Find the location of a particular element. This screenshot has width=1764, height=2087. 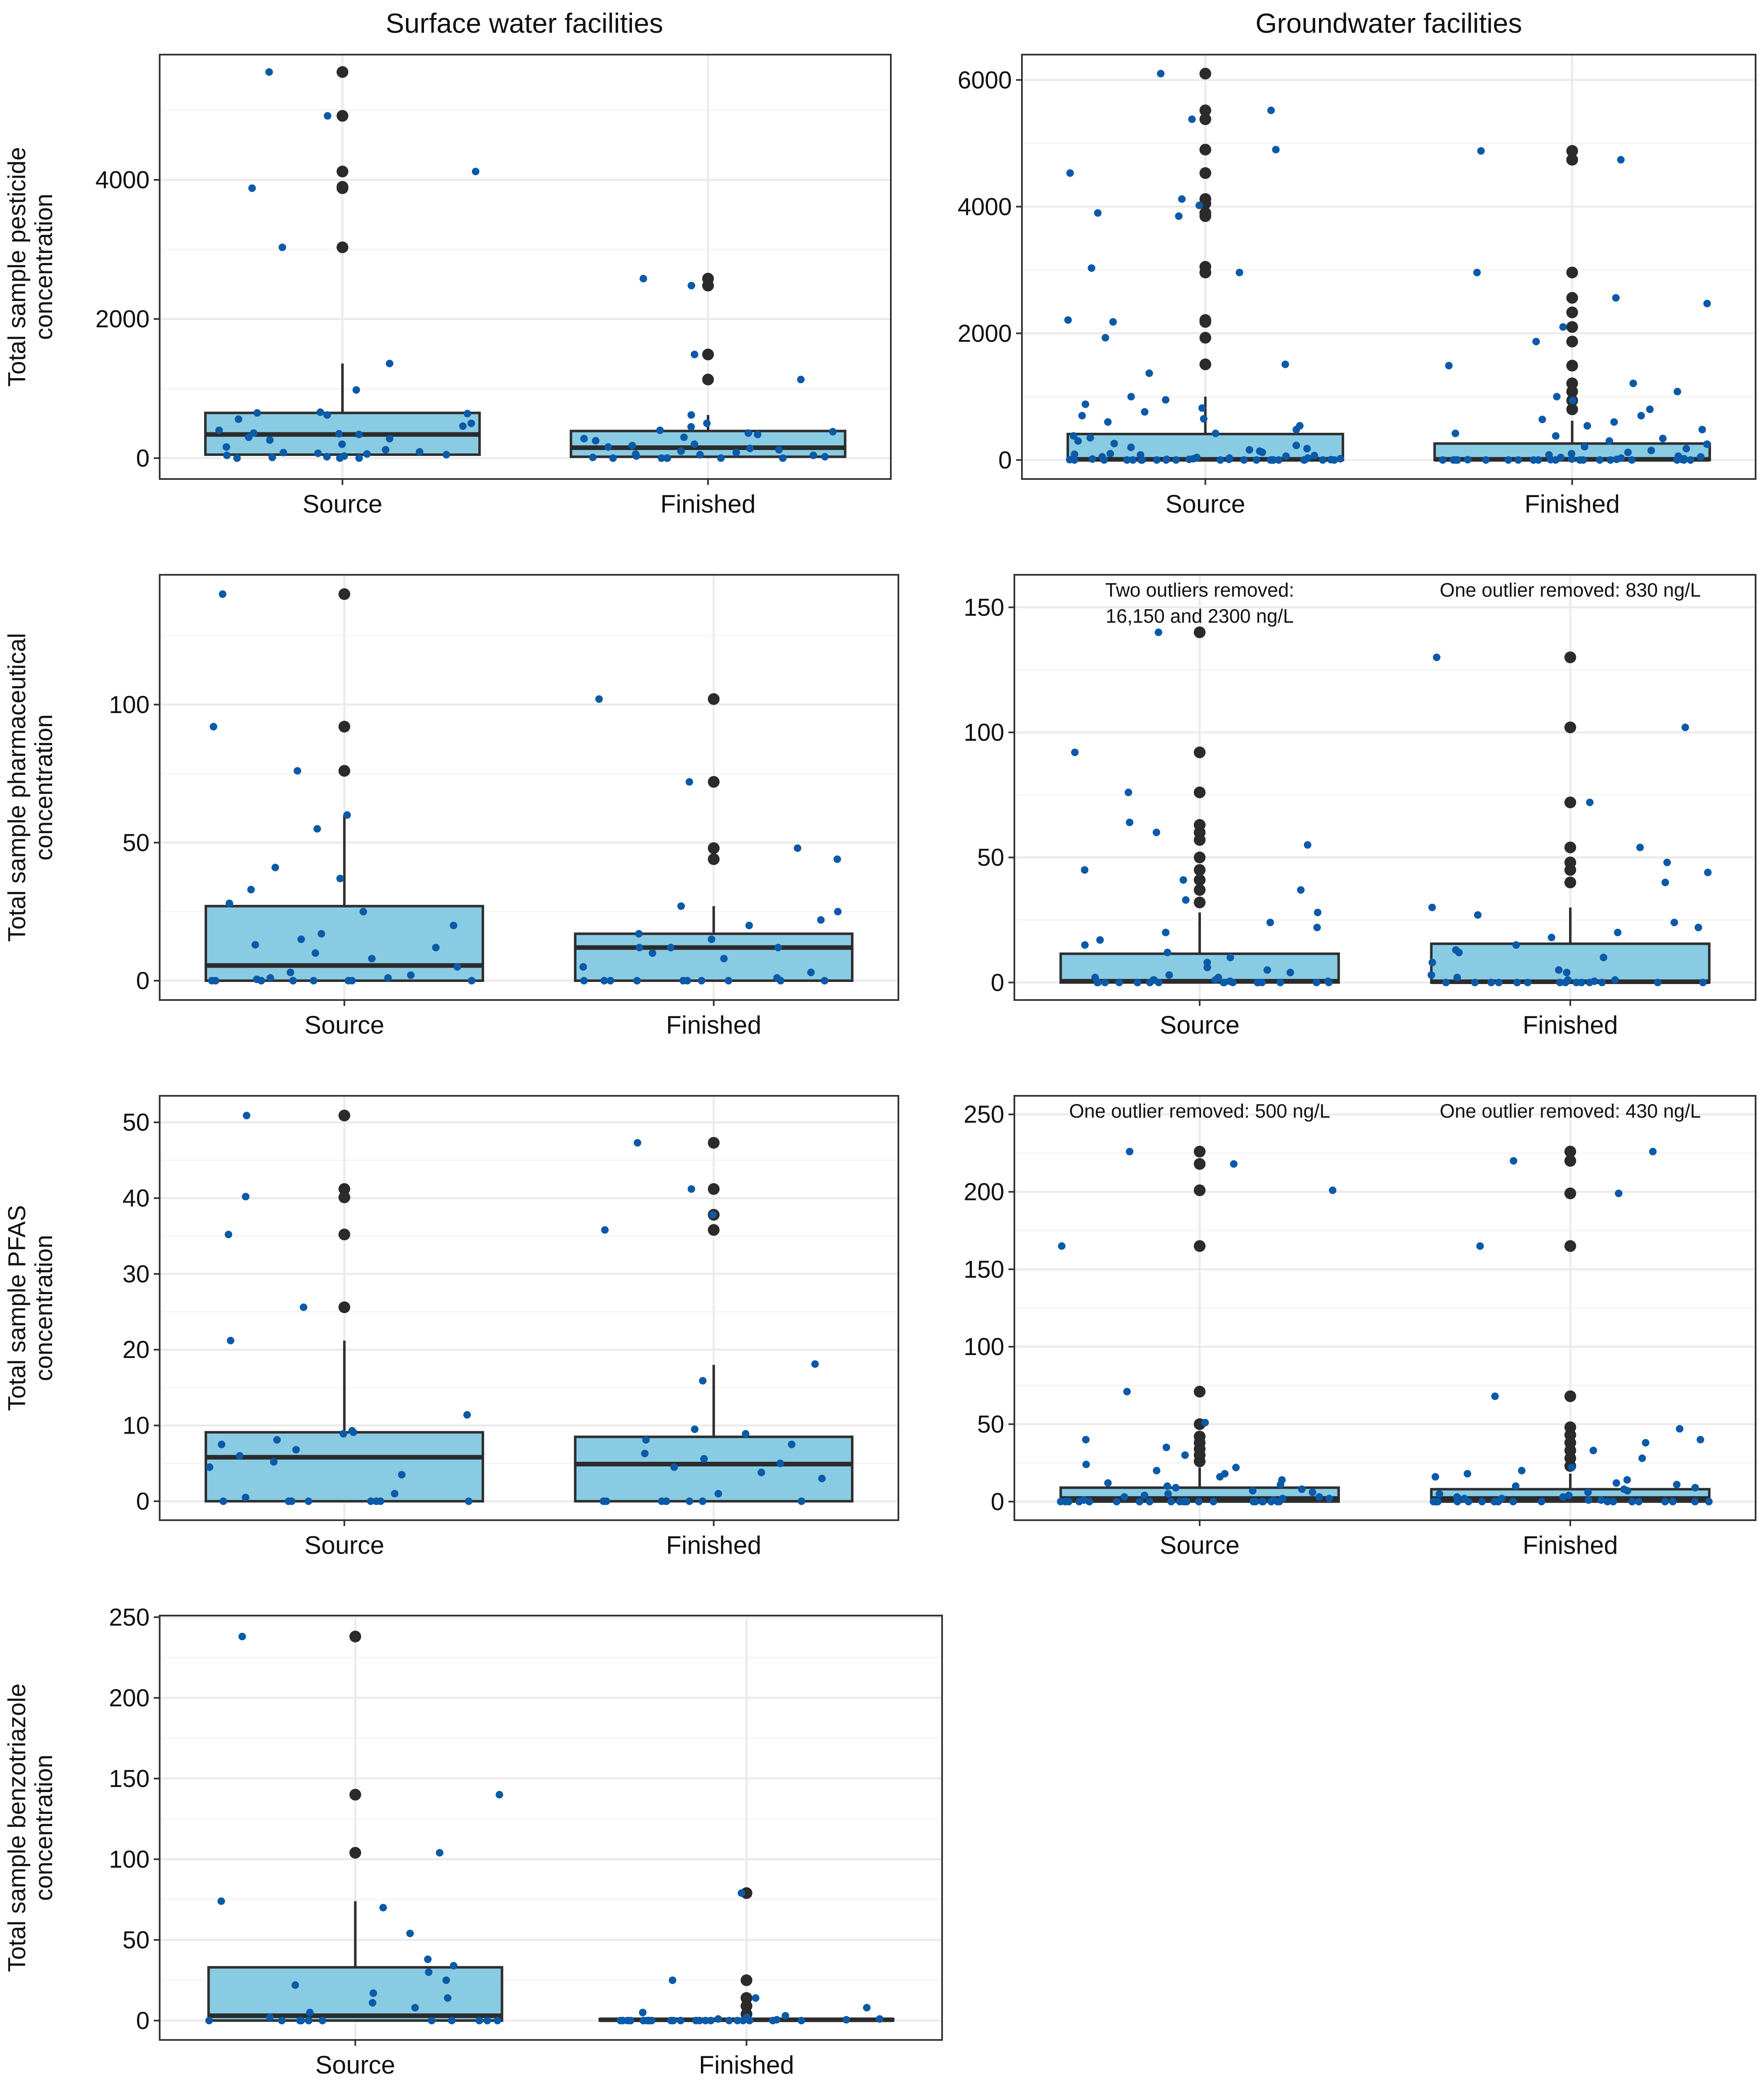

series-source is located at coordinates (344, 786).